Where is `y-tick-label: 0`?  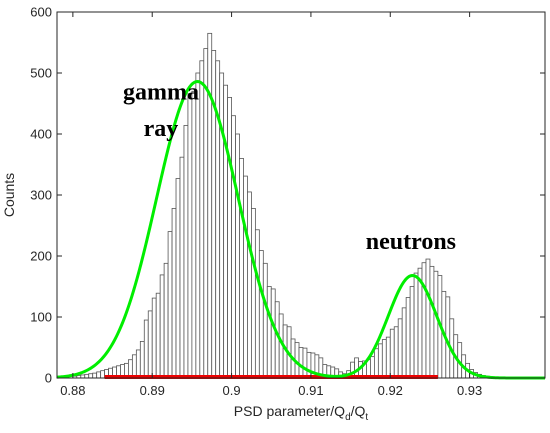 y-tick-label: 0 is located at coordinates (48, 378).